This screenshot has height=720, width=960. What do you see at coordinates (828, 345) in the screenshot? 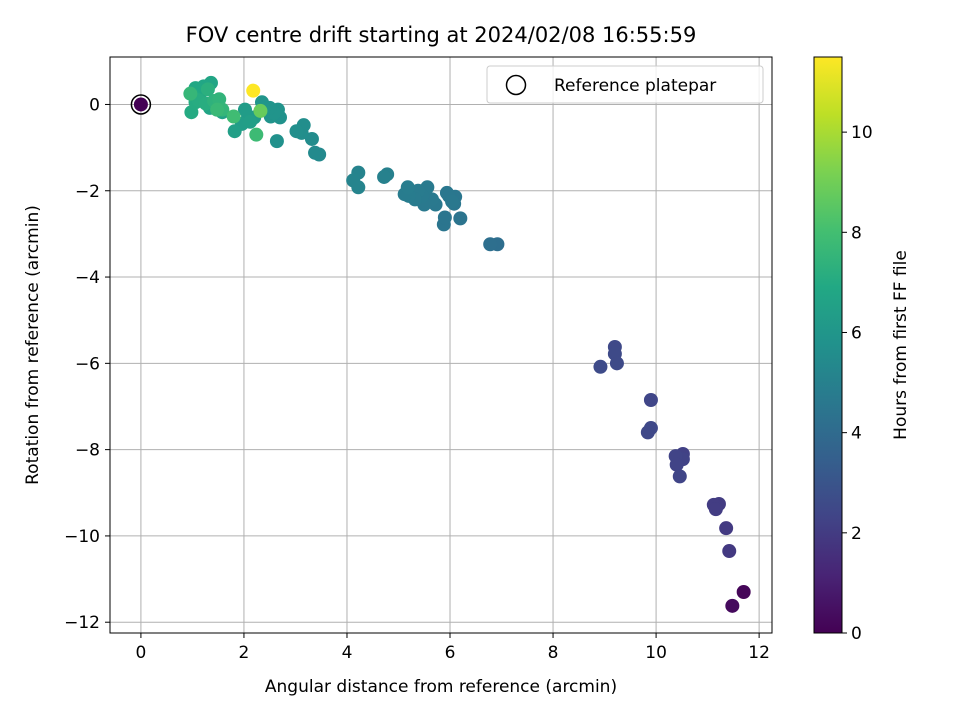
I see `colorbar-gradient` at bounding box center [828, 345].